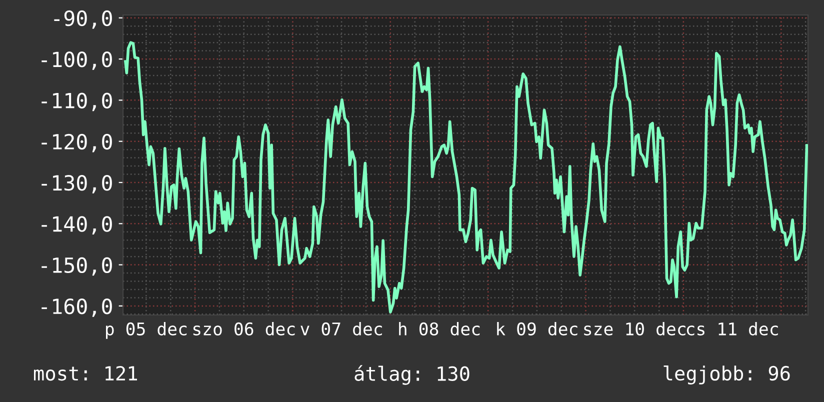 The height and width of the screenshot is (402, 824). What do you see at coordinates (77, 61) in the screenshot?
I see `y-tick-label: -100,0` at bounding box center [77, 61].